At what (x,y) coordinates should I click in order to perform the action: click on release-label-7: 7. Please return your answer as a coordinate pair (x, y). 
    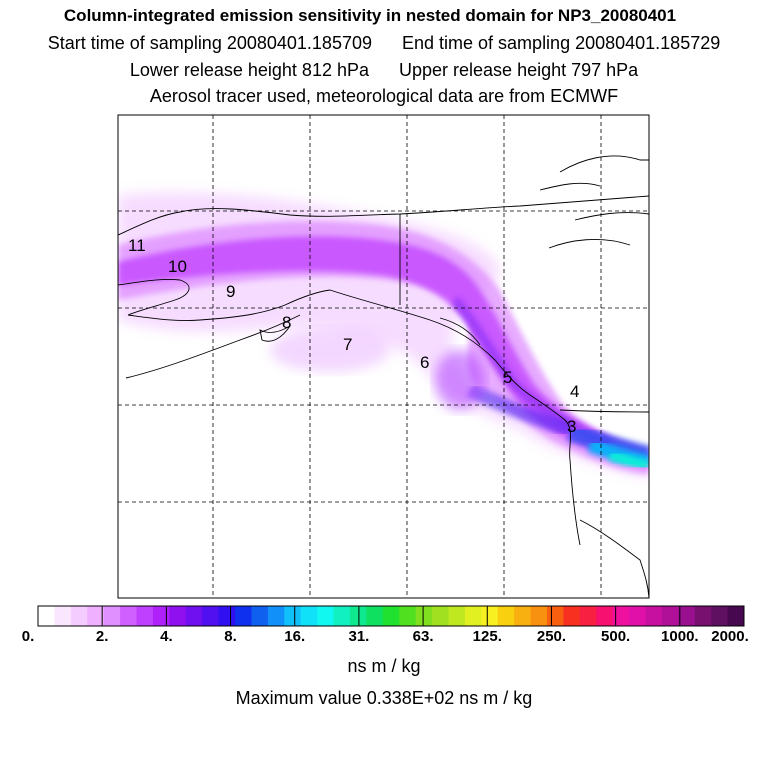
    Looking at the image, I should click on (347, 344).